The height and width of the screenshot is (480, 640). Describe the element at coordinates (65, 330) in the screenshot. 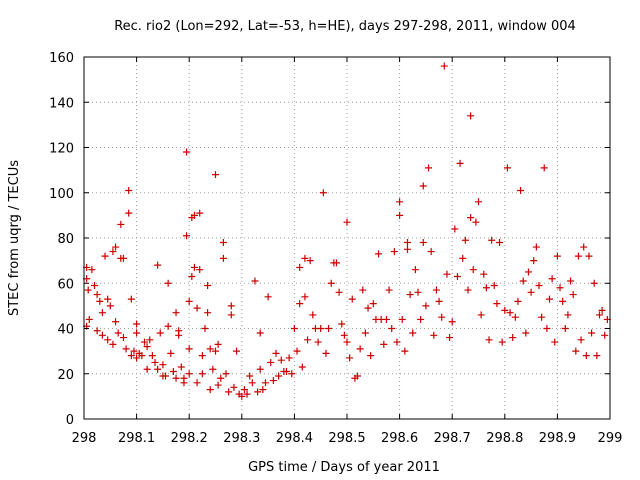

I see `y-tick-label: 40` at that location.